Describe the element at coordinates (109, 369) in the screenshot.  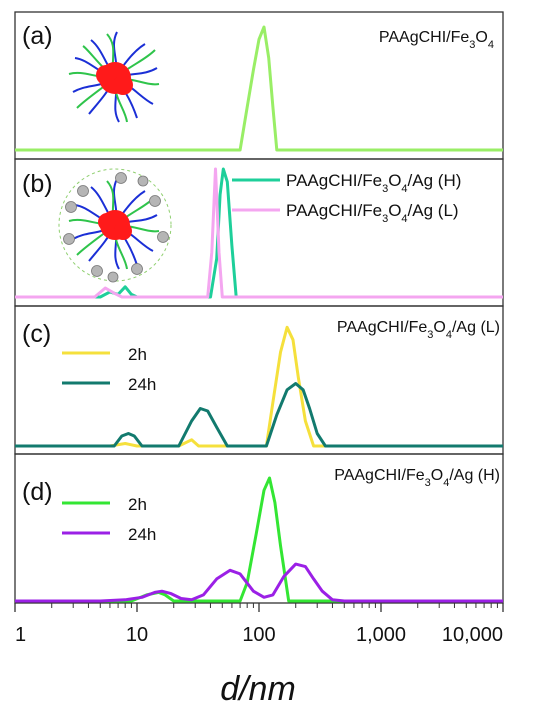
I see `panel-c-legend: 2h 24h` at that location.